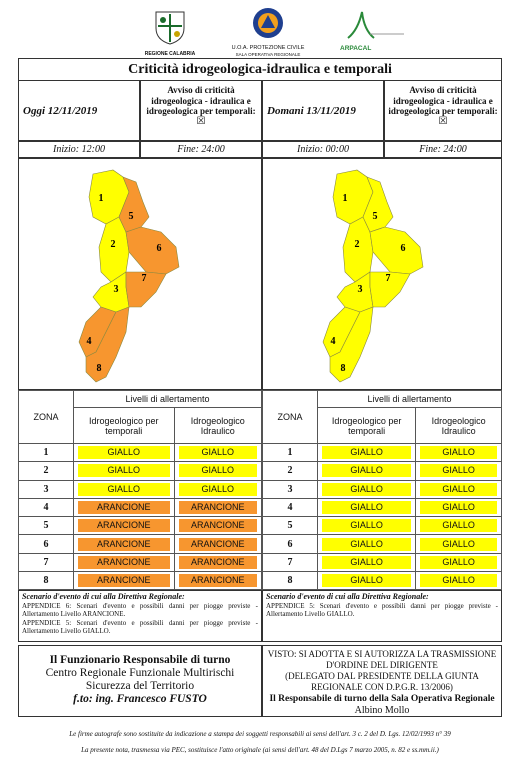  What do you see at coordinates (124, 425) in the screenshot?
I see `column-header: Idrogeologico per temporali` at bounding box center [124, 425].